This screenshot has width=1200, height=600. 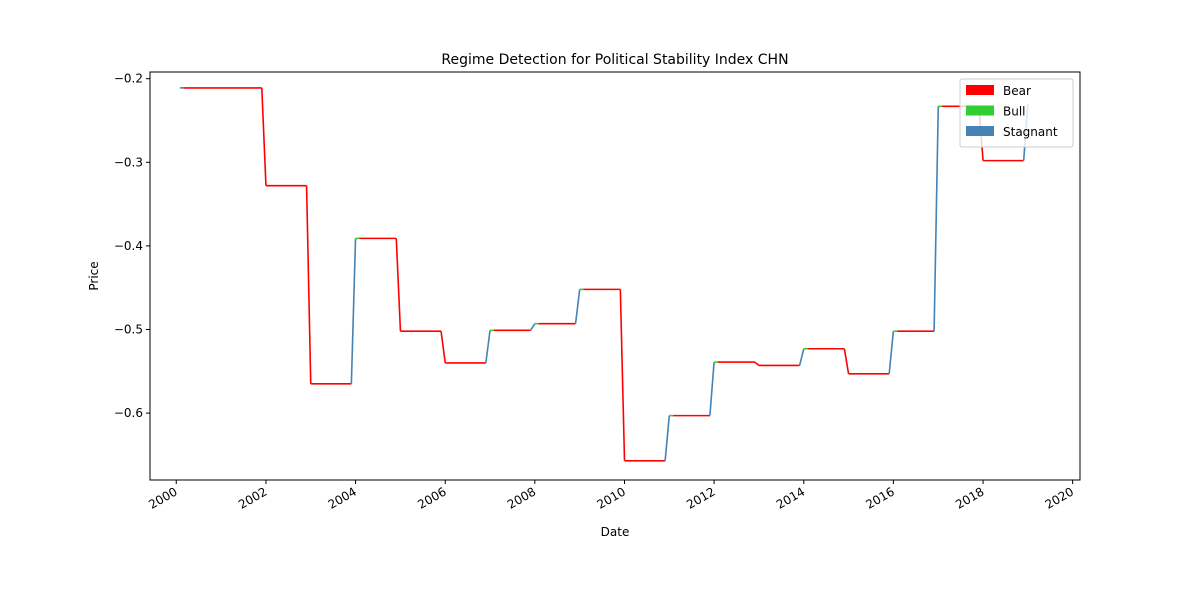 What do you see at coordinates (980, 131) in the screenshot?
I see `legend-swatch-stagnant` at bounding box center [980, 131].